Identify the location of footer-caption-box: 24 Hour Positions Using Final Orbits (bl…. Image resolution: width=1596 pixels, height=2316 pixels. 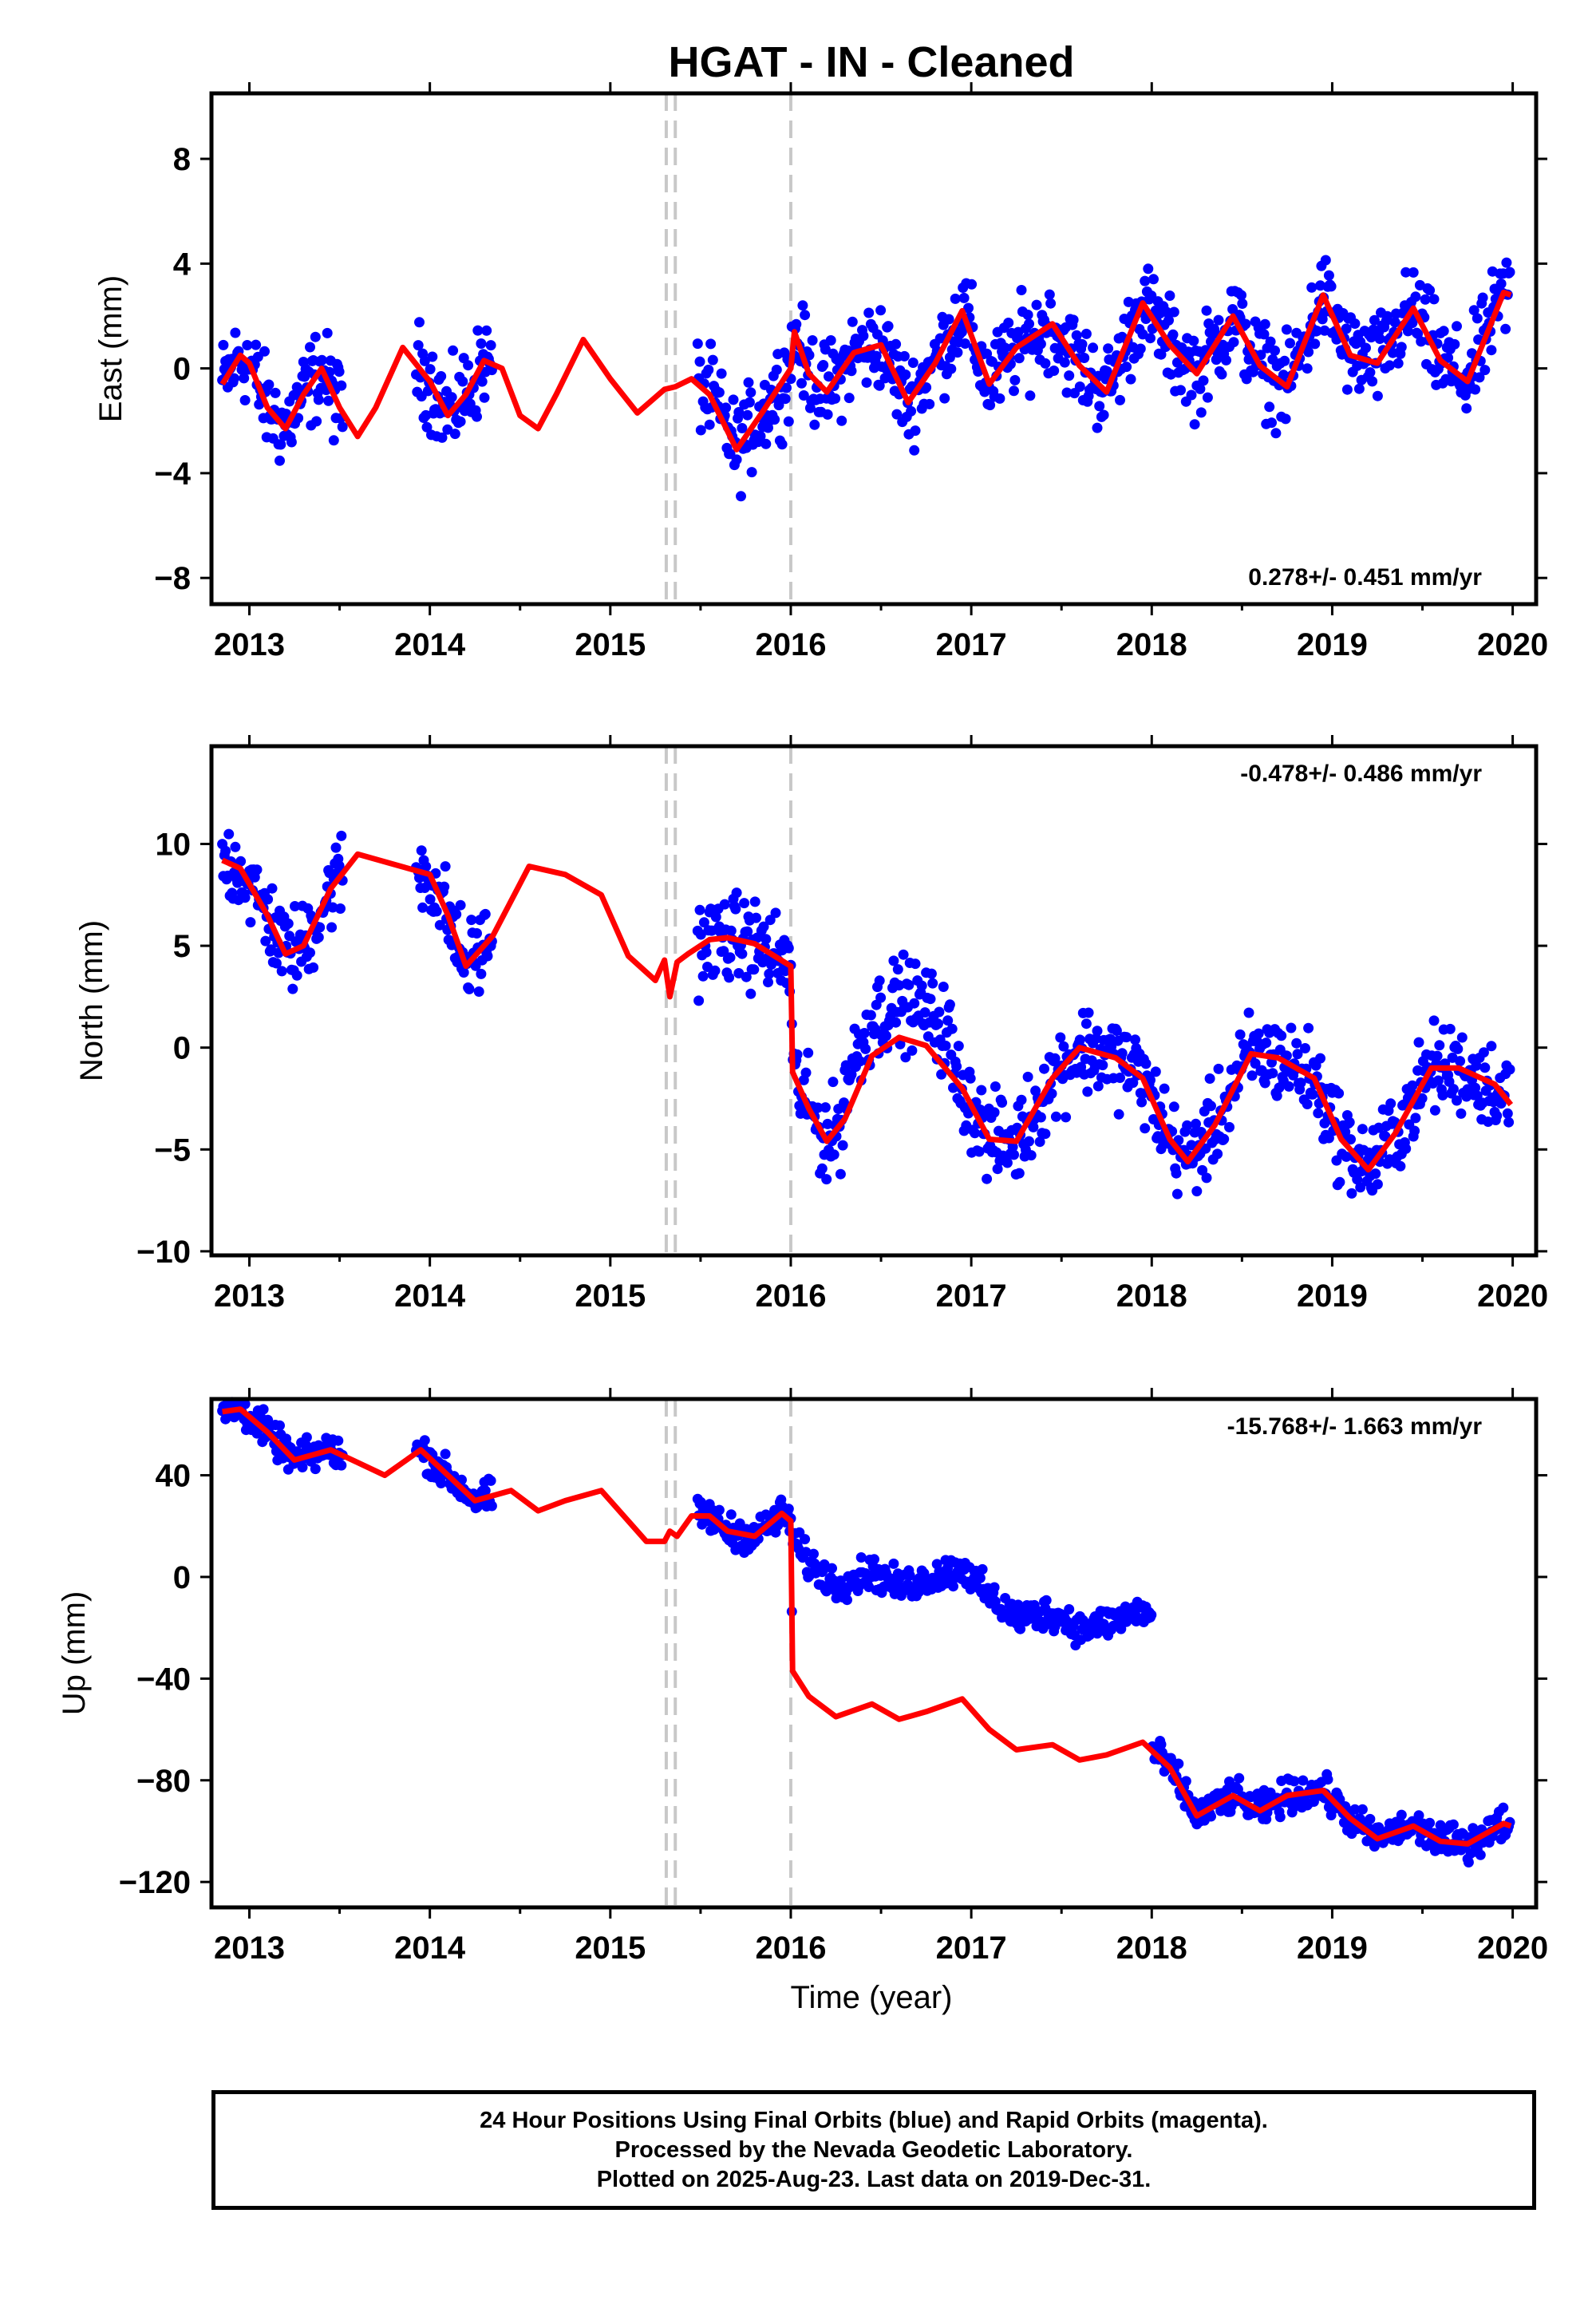
(873, 2150).